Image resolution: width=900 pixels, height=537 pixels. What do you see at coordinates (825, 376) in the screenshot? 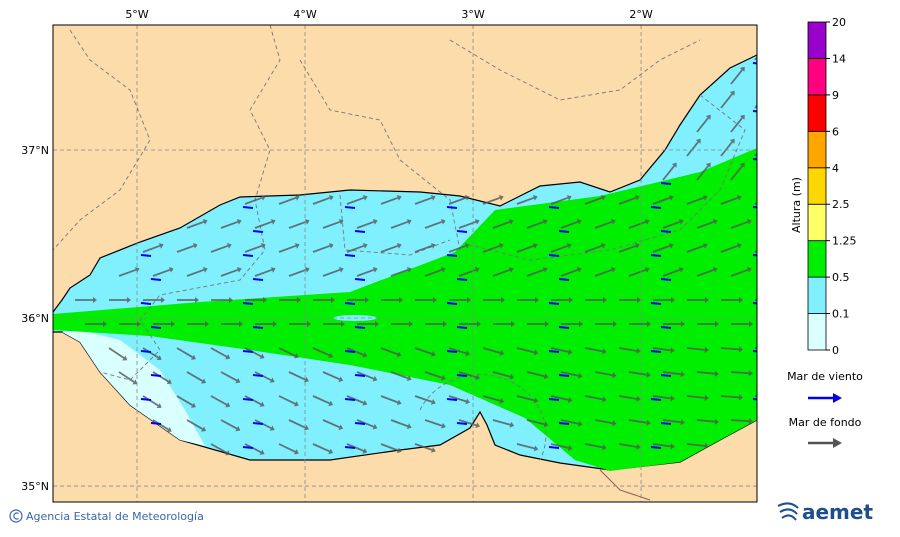
I see `legend-label: Mar de viento` at bounding box center [825, 376].